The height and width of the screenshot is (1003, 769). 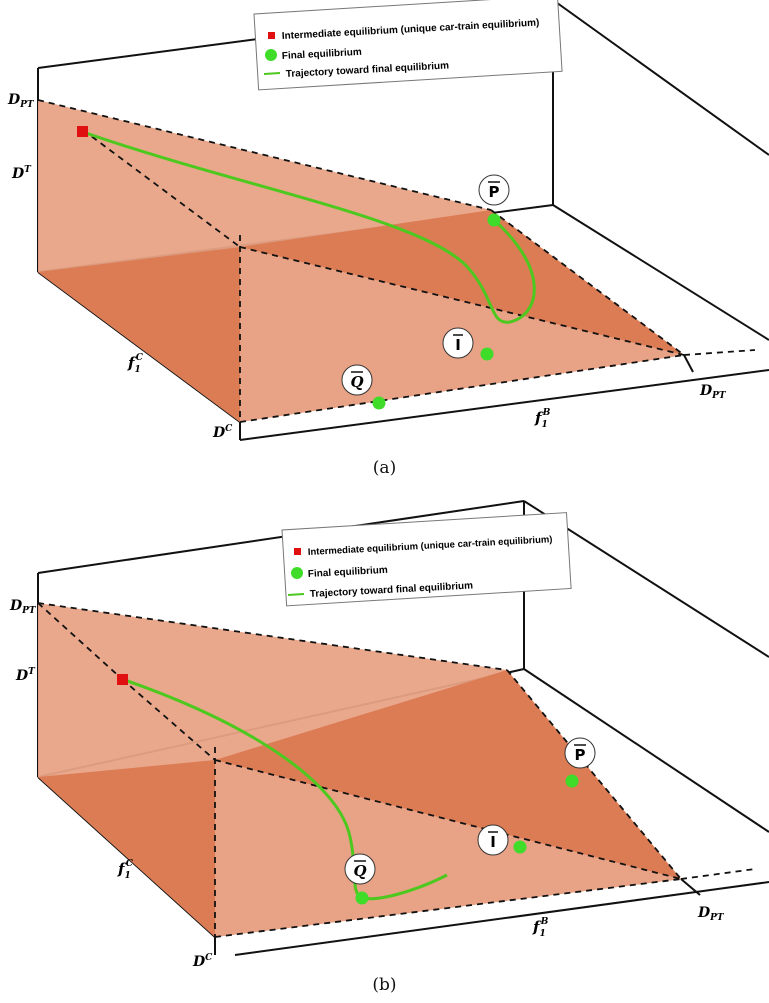 I want to click on caption-b: (b), so click(x=384, y=985).